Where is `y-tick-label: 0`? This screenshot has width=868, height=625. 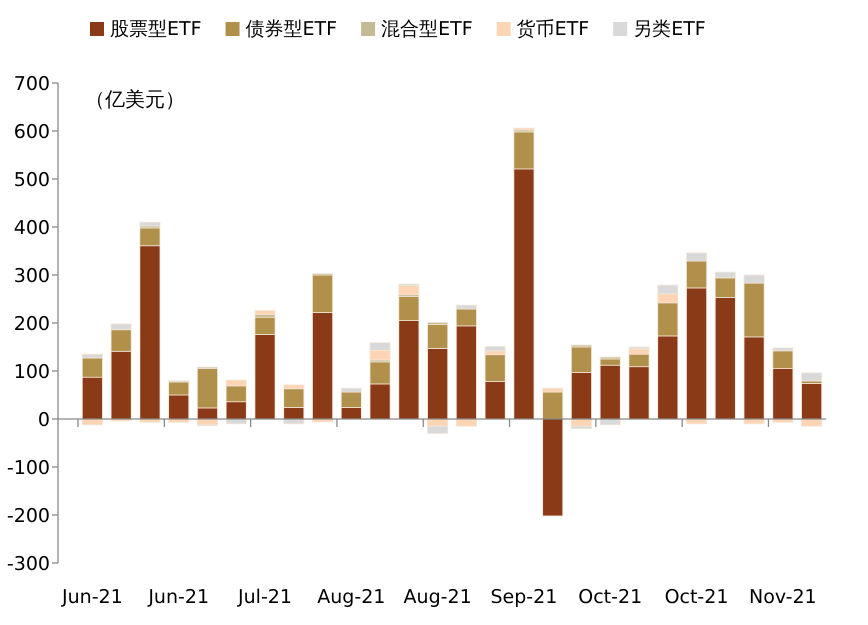
y-tick-label: 0 is located at coordinates (44, 420).